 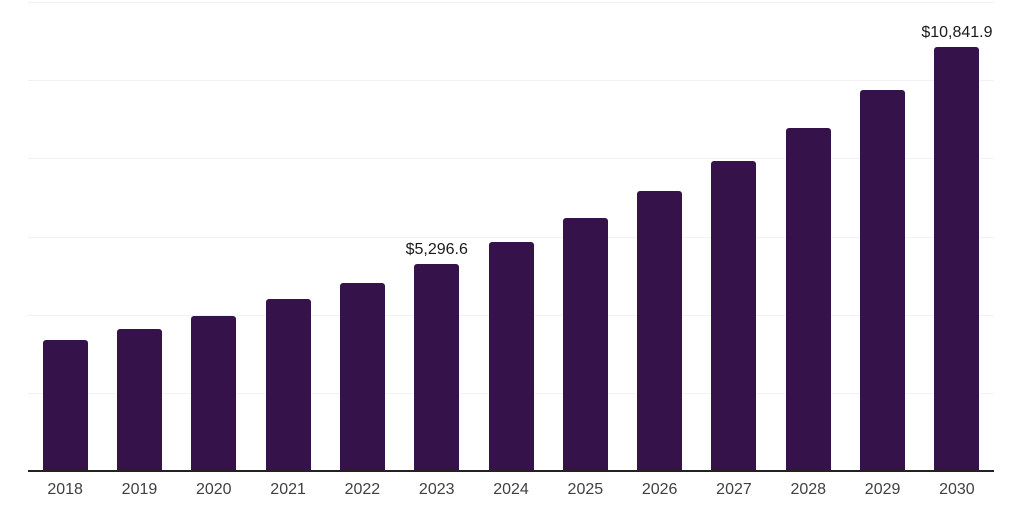 I want to click on x-tick-2028: 2028, so click(x=808, y=489).